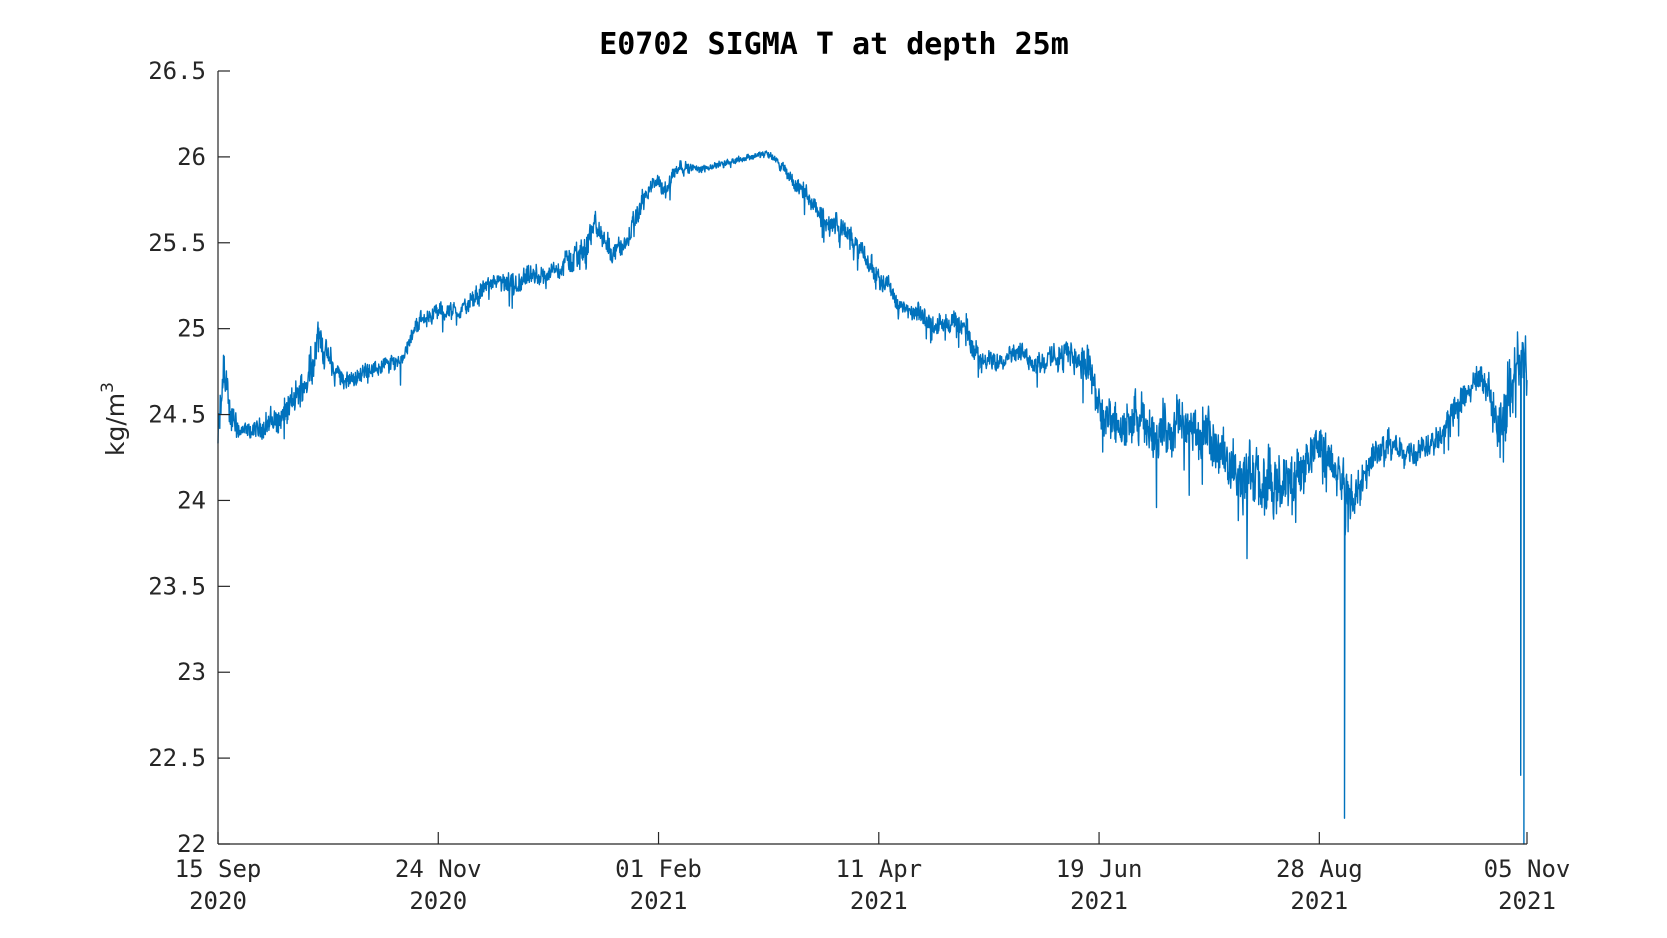  What do you see at coordinates (191, 329) in the screenshot?
I see `y-tick-label: 25` at bounding box center [191, 329].